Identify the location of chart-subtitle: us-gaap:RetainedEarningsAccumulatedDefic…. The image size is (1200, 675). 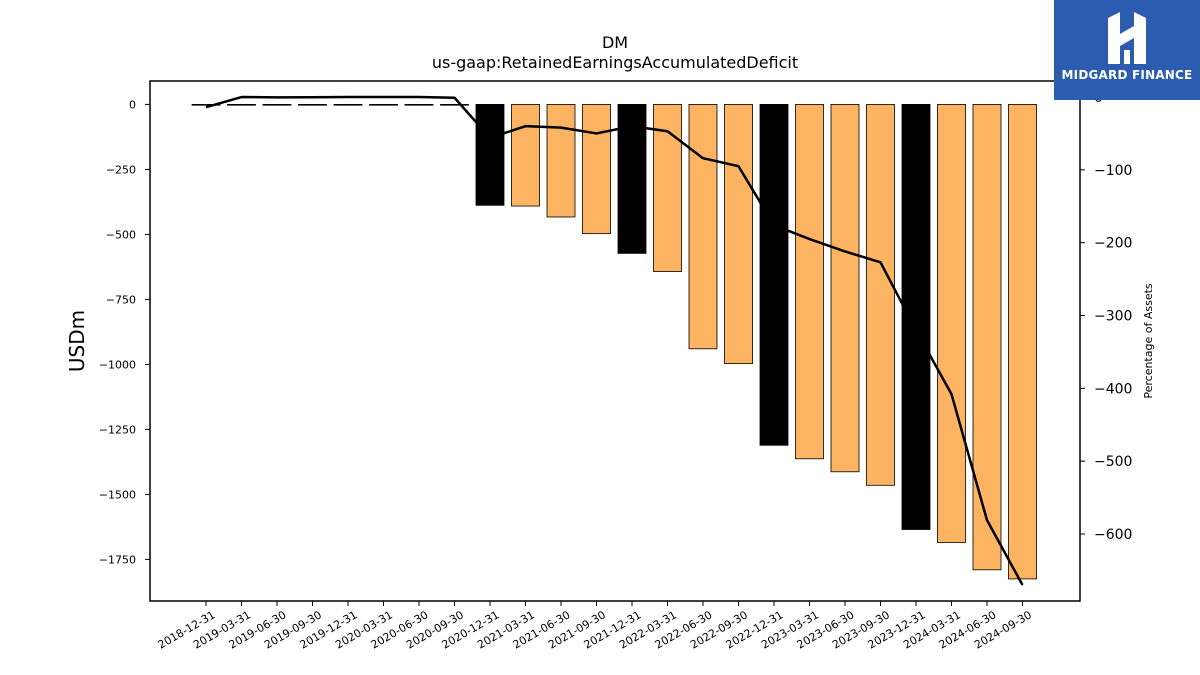
(615, 62).